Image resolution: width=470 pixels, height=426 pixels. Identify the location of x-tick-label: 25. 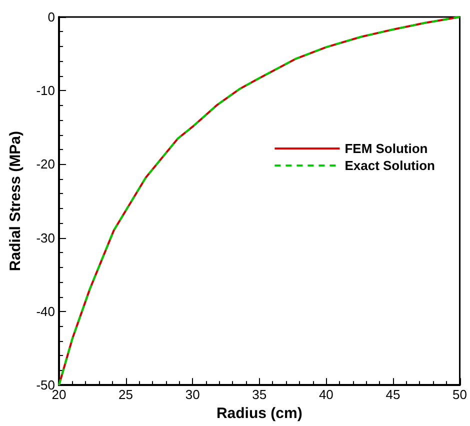
(126, 394).